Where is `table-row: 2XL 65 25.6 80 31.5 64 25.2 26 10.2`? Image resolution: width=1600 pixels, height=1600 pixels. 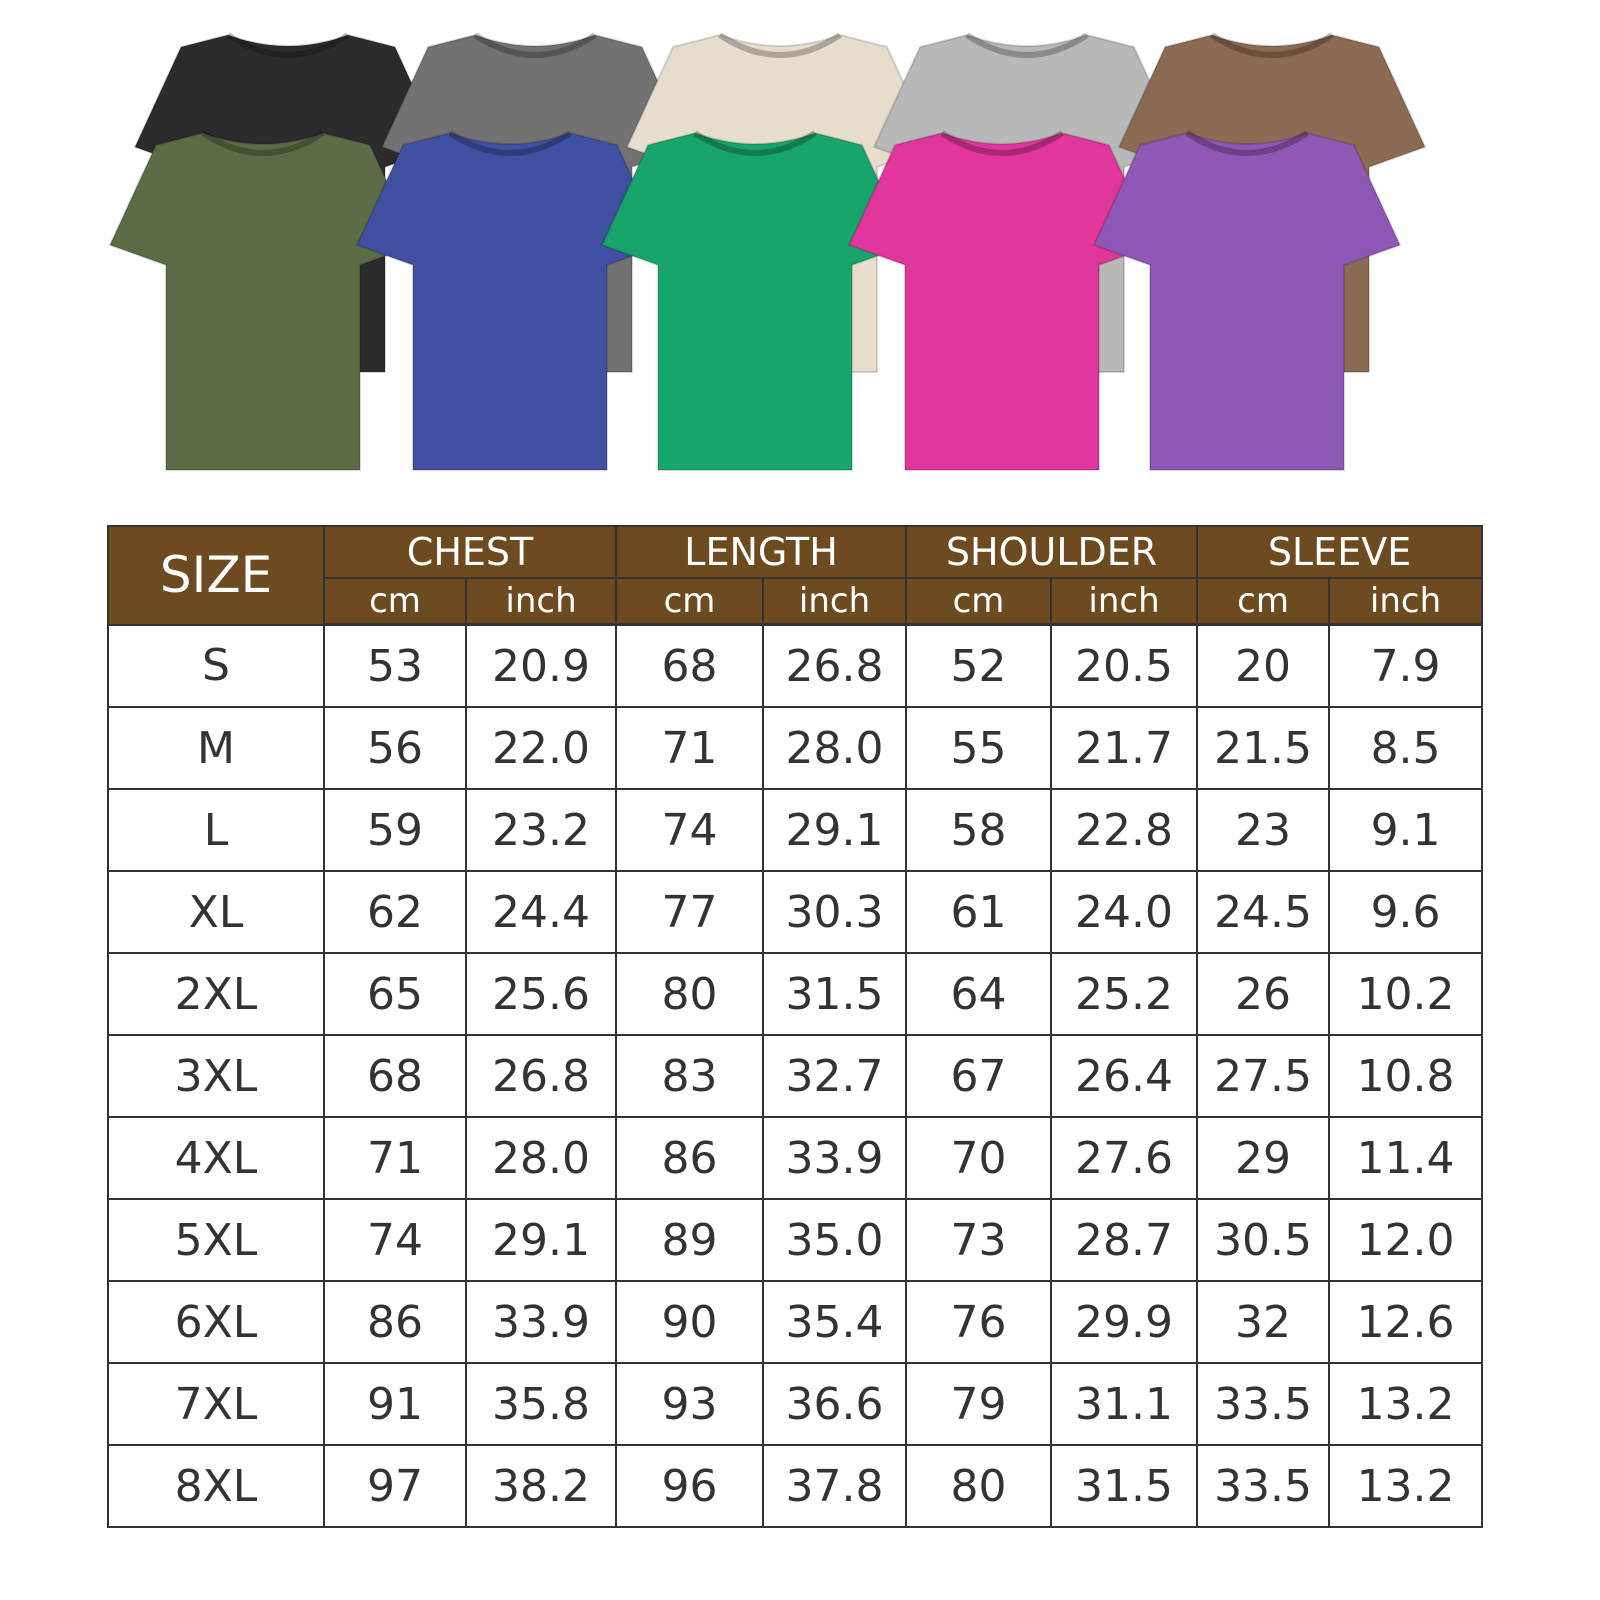 table-row: 2XL 65 25.6 80 31.5 64 25.2 26 10.2 is located at coordinates (795, 994).